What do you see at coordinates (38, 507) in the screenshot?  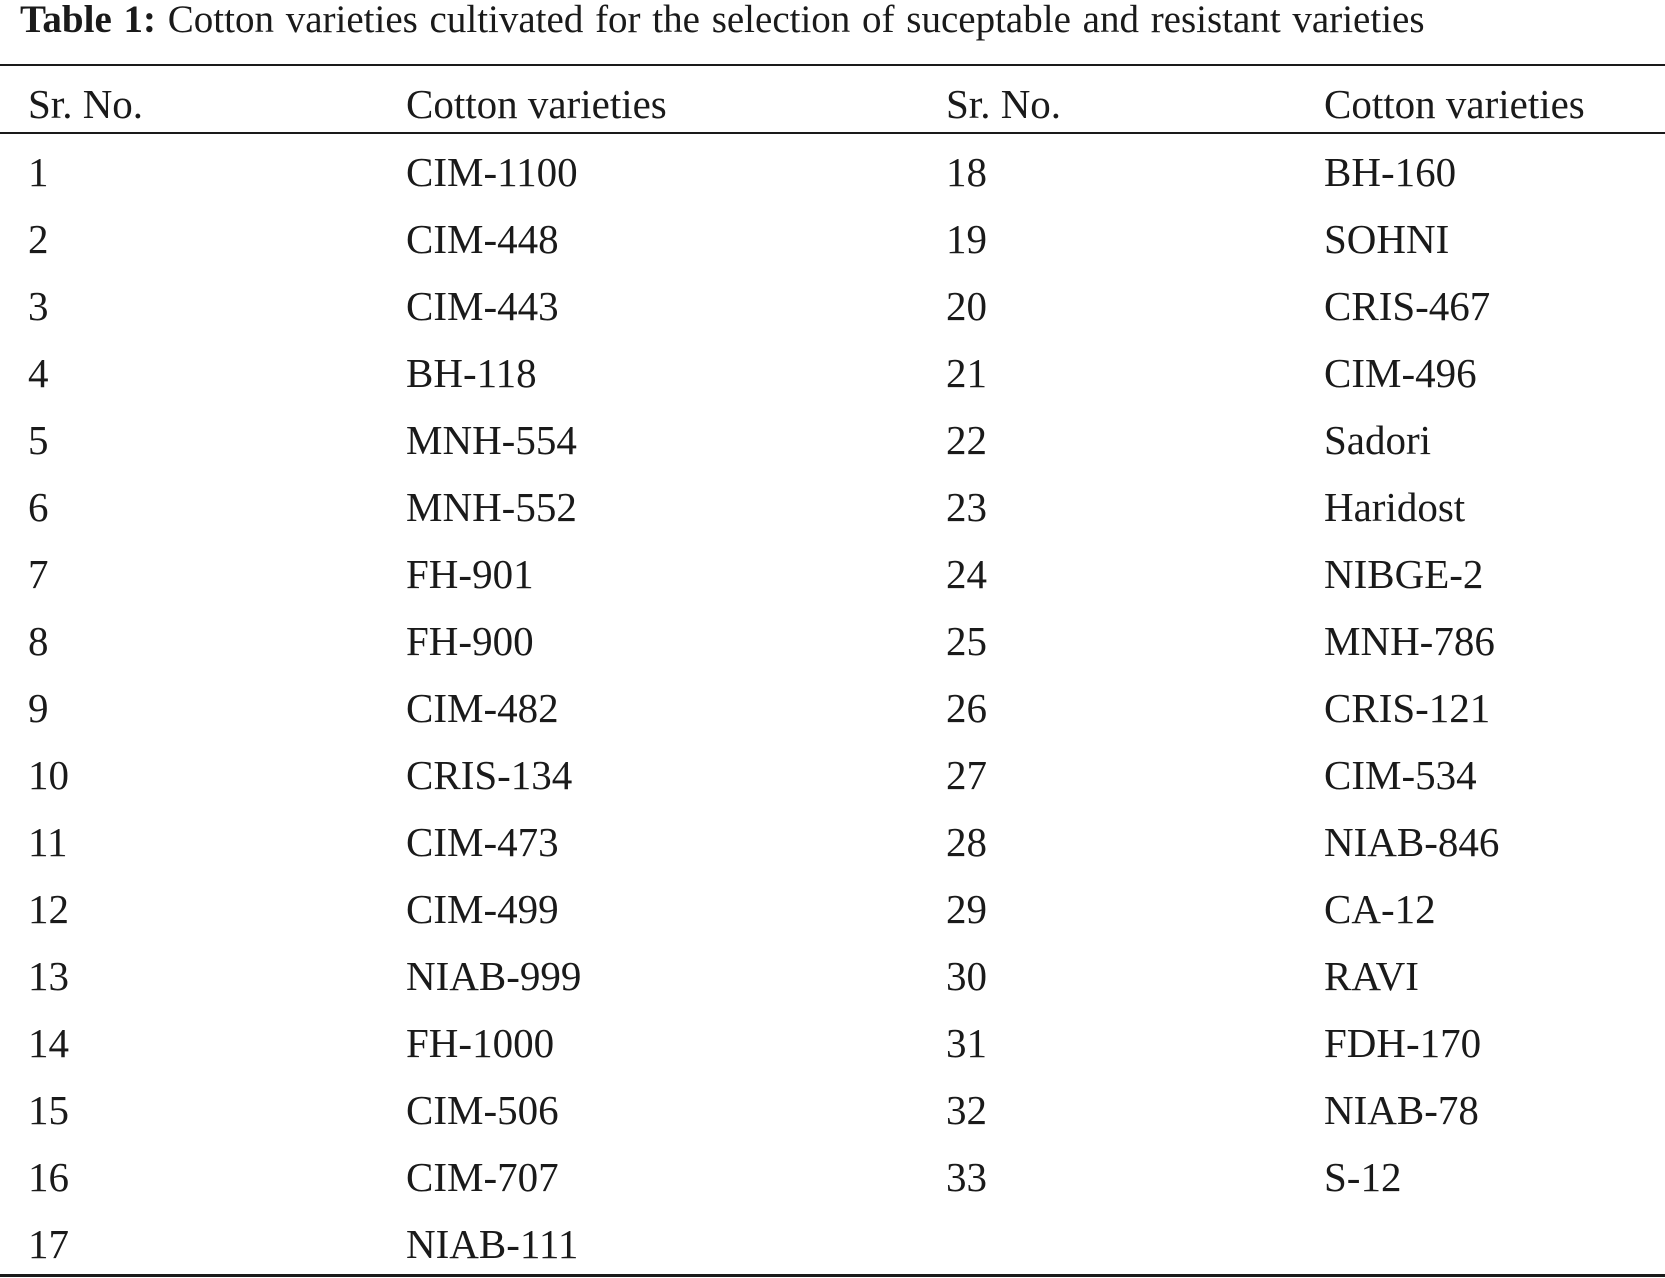 I see `cell-sr-no-left: 6` at bounding box center [38, 507].